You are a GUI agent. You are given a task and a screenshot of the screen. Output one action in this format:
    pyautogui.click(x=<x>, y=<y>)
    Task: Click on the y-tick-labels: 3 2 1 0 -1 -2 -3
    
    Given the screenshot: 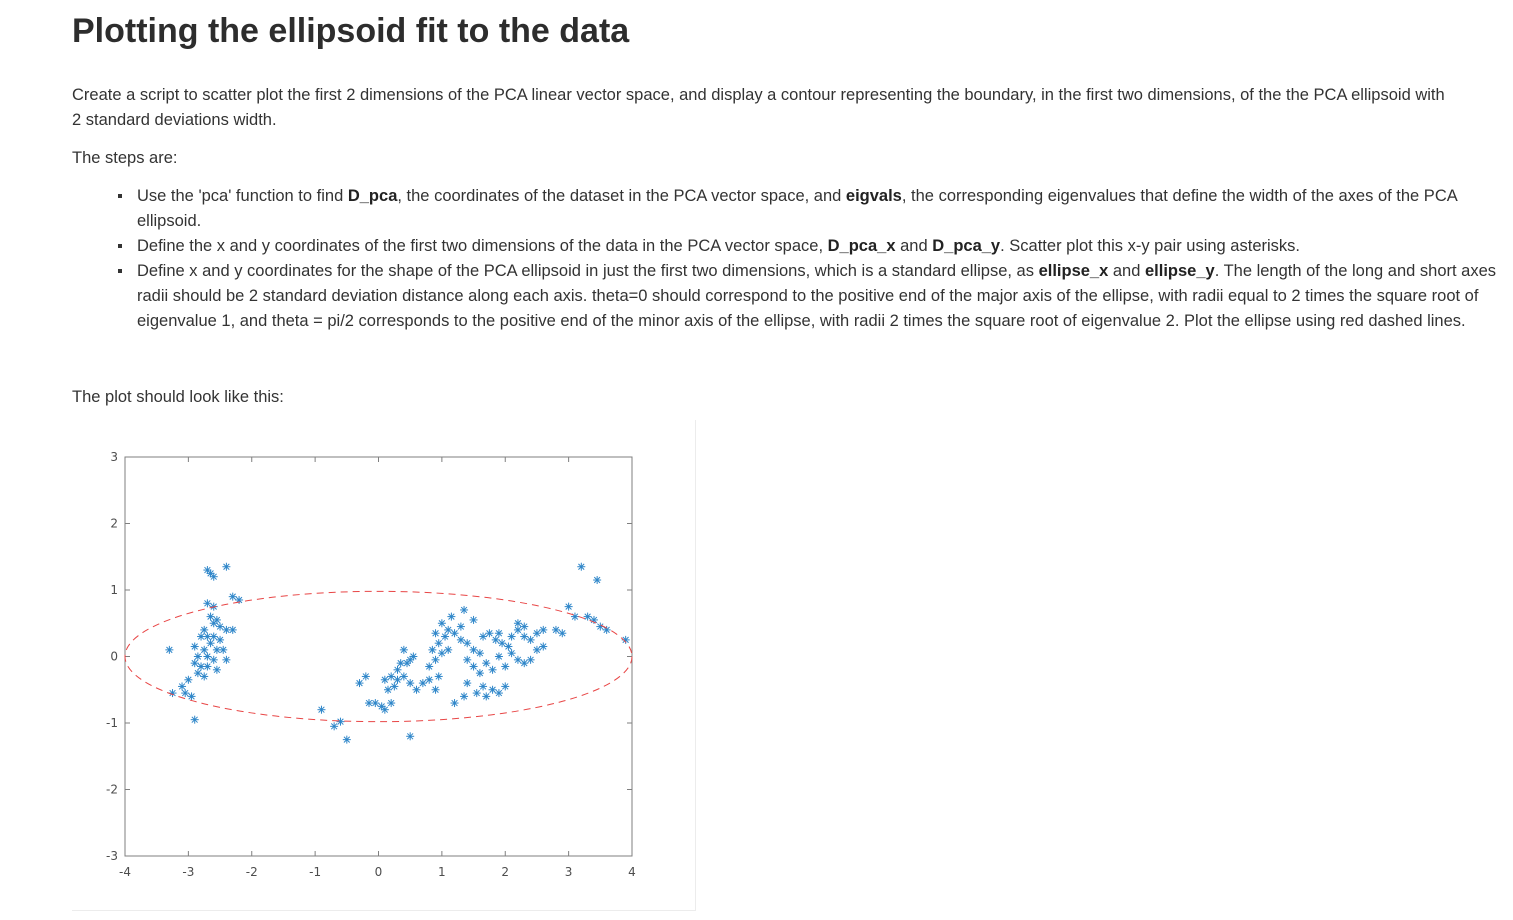 What is the action you would take?
    pyautogui.click(x=112, y=656)
    